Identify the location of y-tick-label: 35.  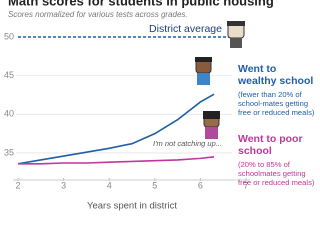
(9, 152).